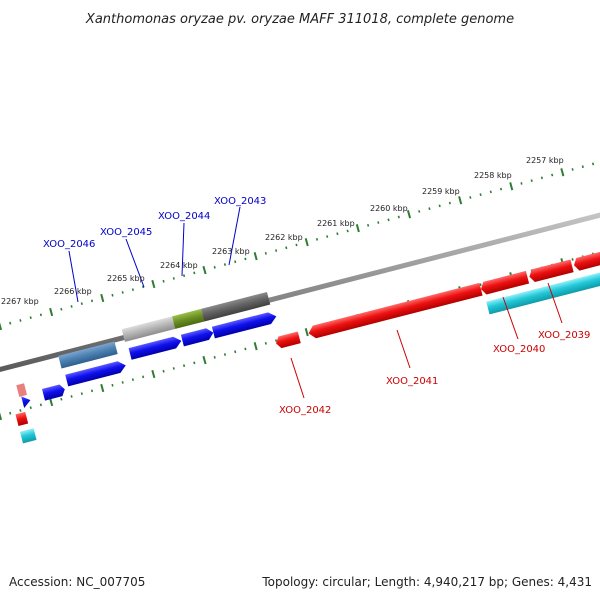  What do you see at coordinates (88, 355) in the screenshot?
I see `gene-XOO_2046-body` at bounding box center [88, 355].